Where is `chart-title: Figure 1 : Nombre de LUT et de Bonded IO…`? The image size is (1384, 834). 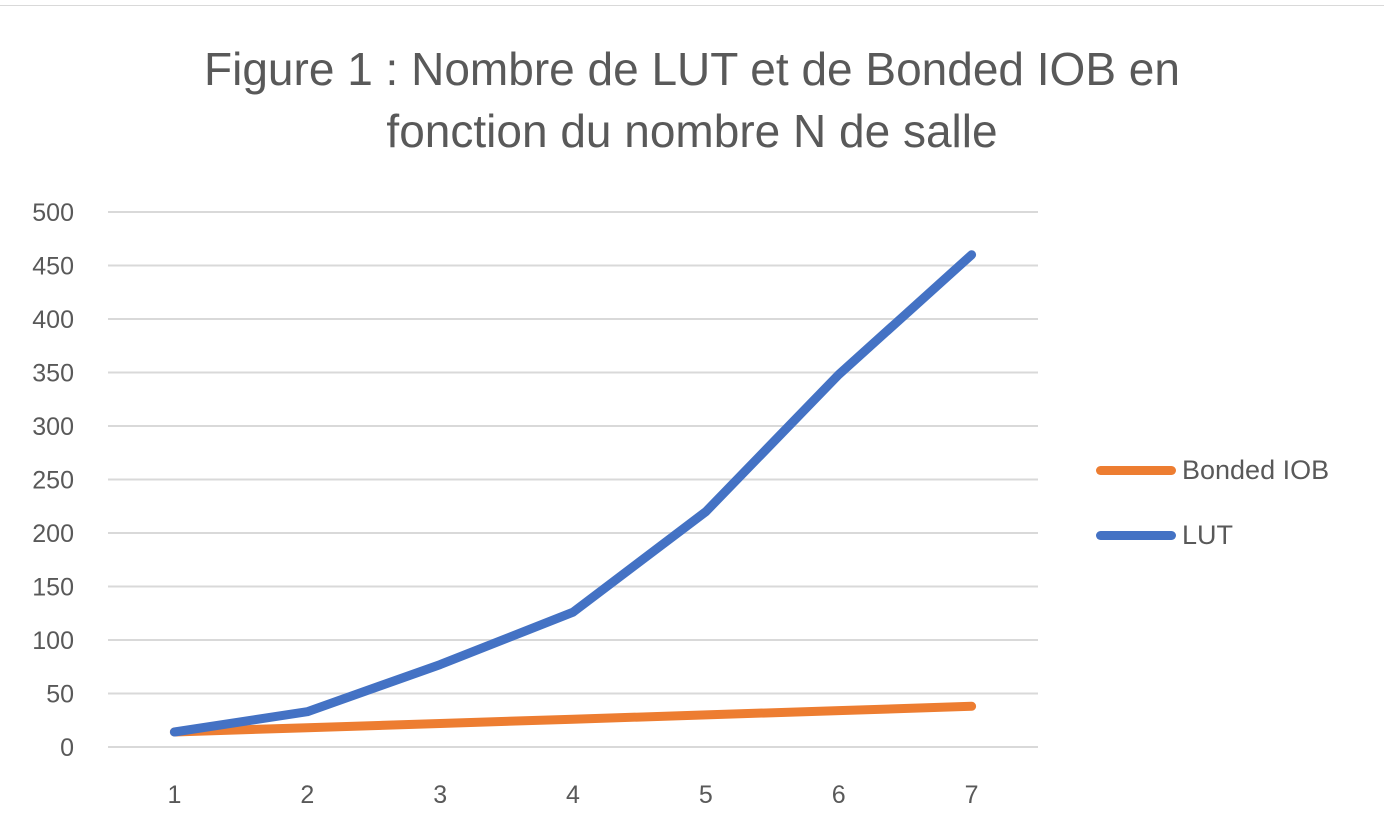
chart-title: Figure 1 : Nombre de LUT et de Bonded IO… is located at coordinates (692, 100).